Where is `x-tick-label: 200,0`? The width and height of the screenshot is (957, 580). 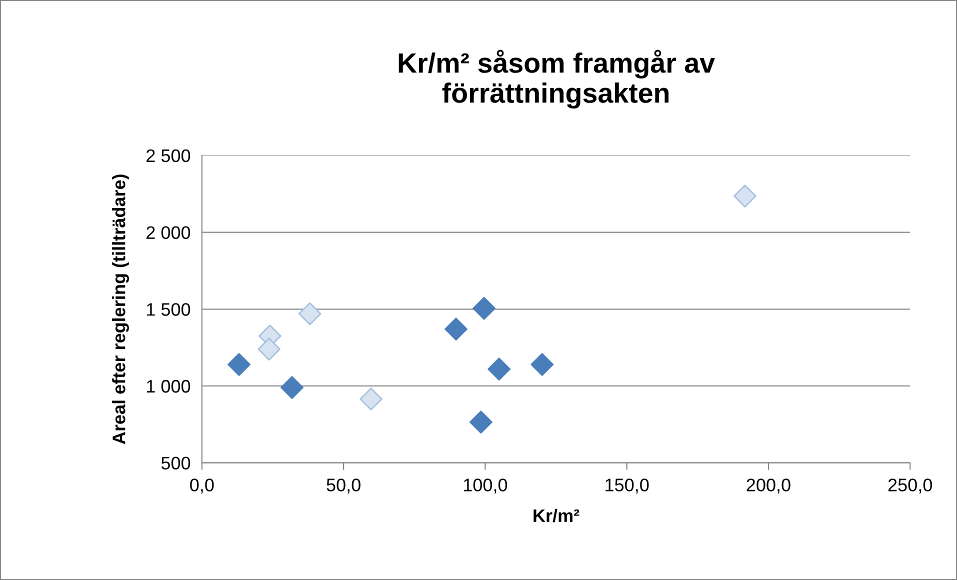 x-tick-label: 200,0 is located at coordinates (768, 486).